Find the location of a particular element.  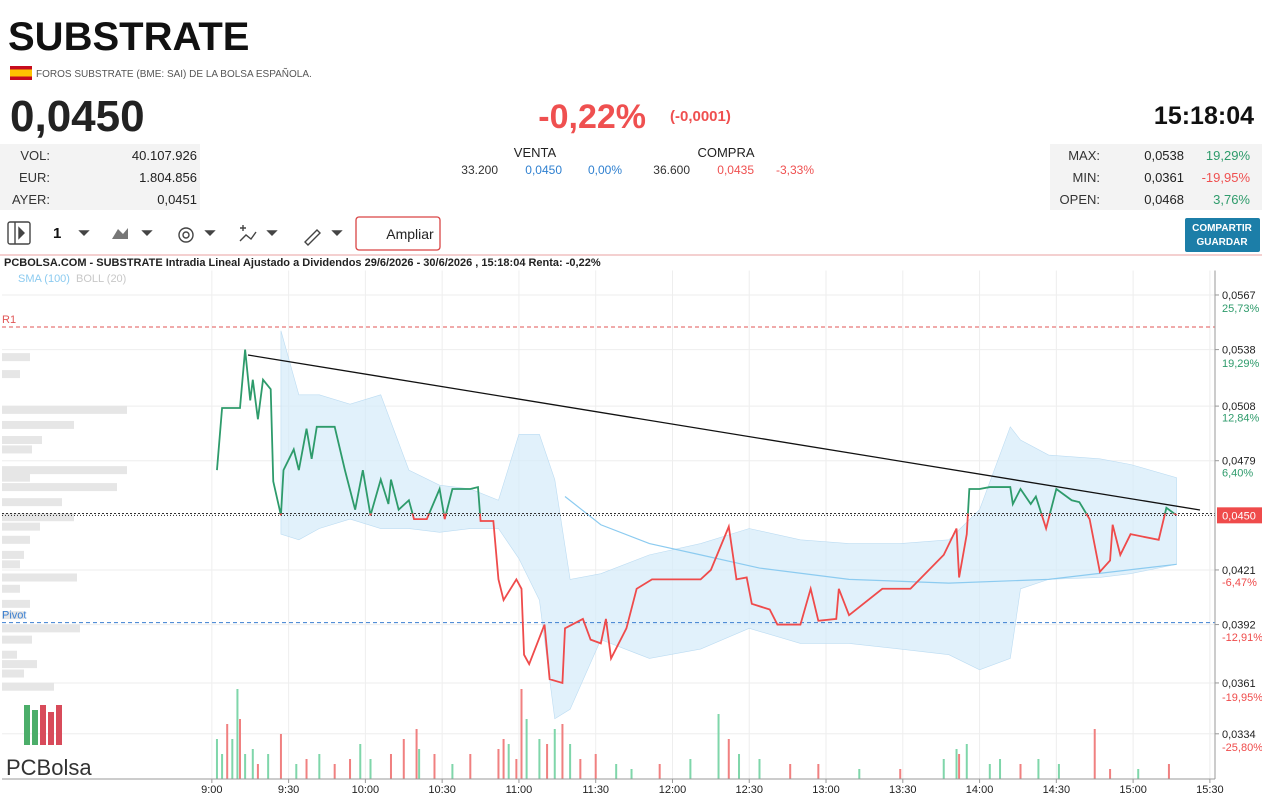

change-percent: -0,22% is located at coordinates (592, 117).